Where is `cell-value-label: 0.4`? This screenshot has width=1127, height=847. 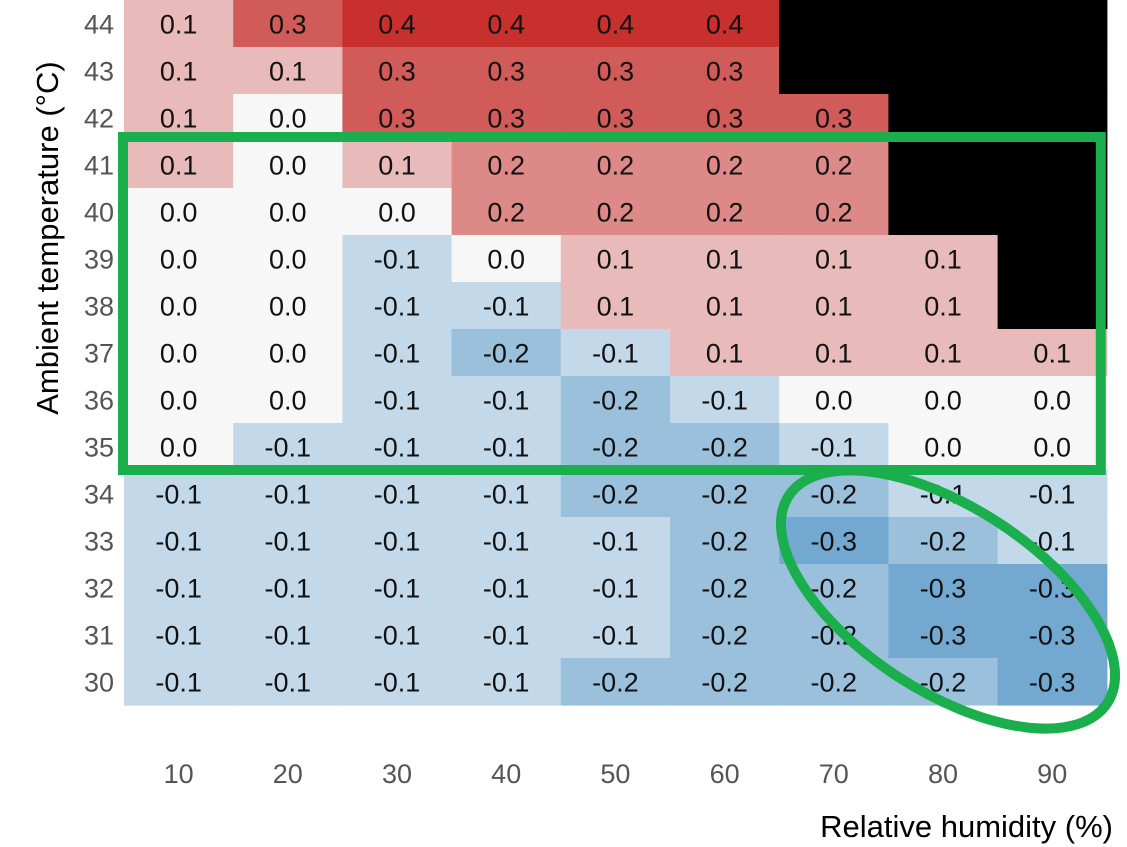
cell-value-label: 0.4 is located at coordinates (725, 25).